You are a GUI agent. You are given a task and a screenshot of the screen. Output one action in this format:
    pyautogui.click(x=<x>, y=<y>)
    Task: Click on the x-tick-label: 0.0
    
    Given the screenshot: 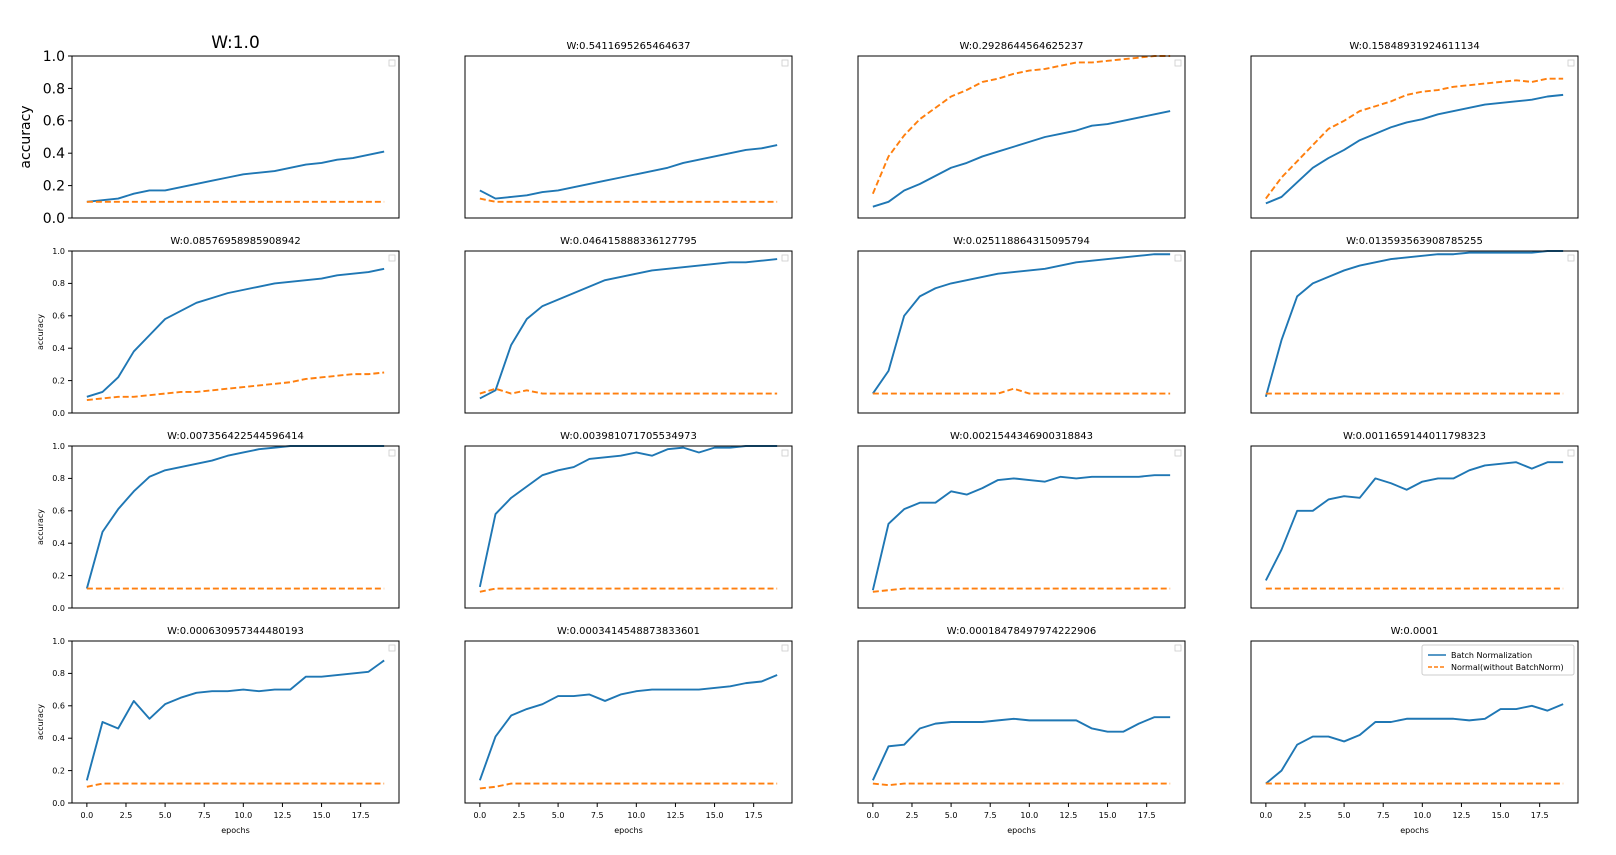 What is the action you would take?
    pyautogui.click(x=86, y=815)
    